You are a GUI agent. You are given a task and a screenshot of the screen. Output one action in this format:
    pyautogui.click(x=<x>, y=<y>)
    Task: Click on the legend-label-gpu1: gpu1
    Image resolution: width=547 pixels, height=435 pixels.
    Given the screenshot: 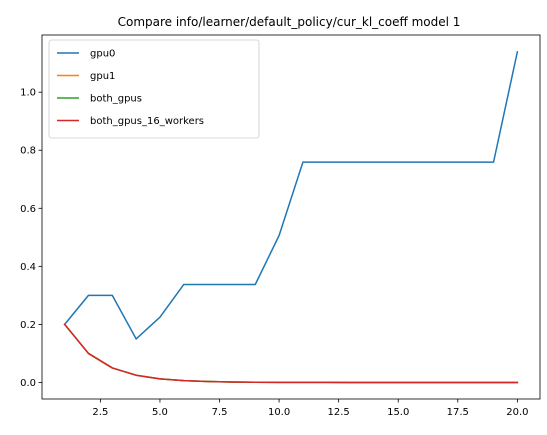 What is the action you would take?
    pyautogui.click(x=102, y=76)
    